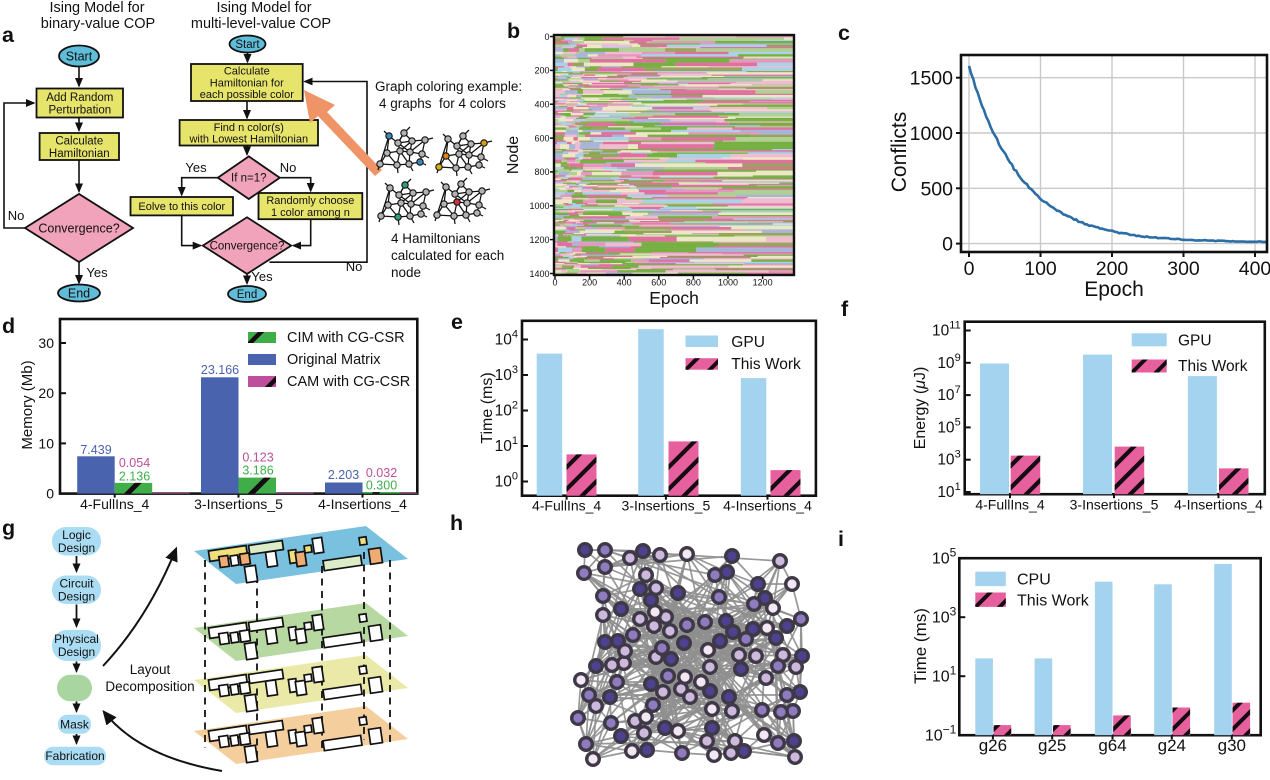 Image resolution: width=1270 pixels, height=780 pixels. What do you see at coordinates (150, 669) in the screenshot?
I see `svg-text: Layout` at bounding box center [150, 669].